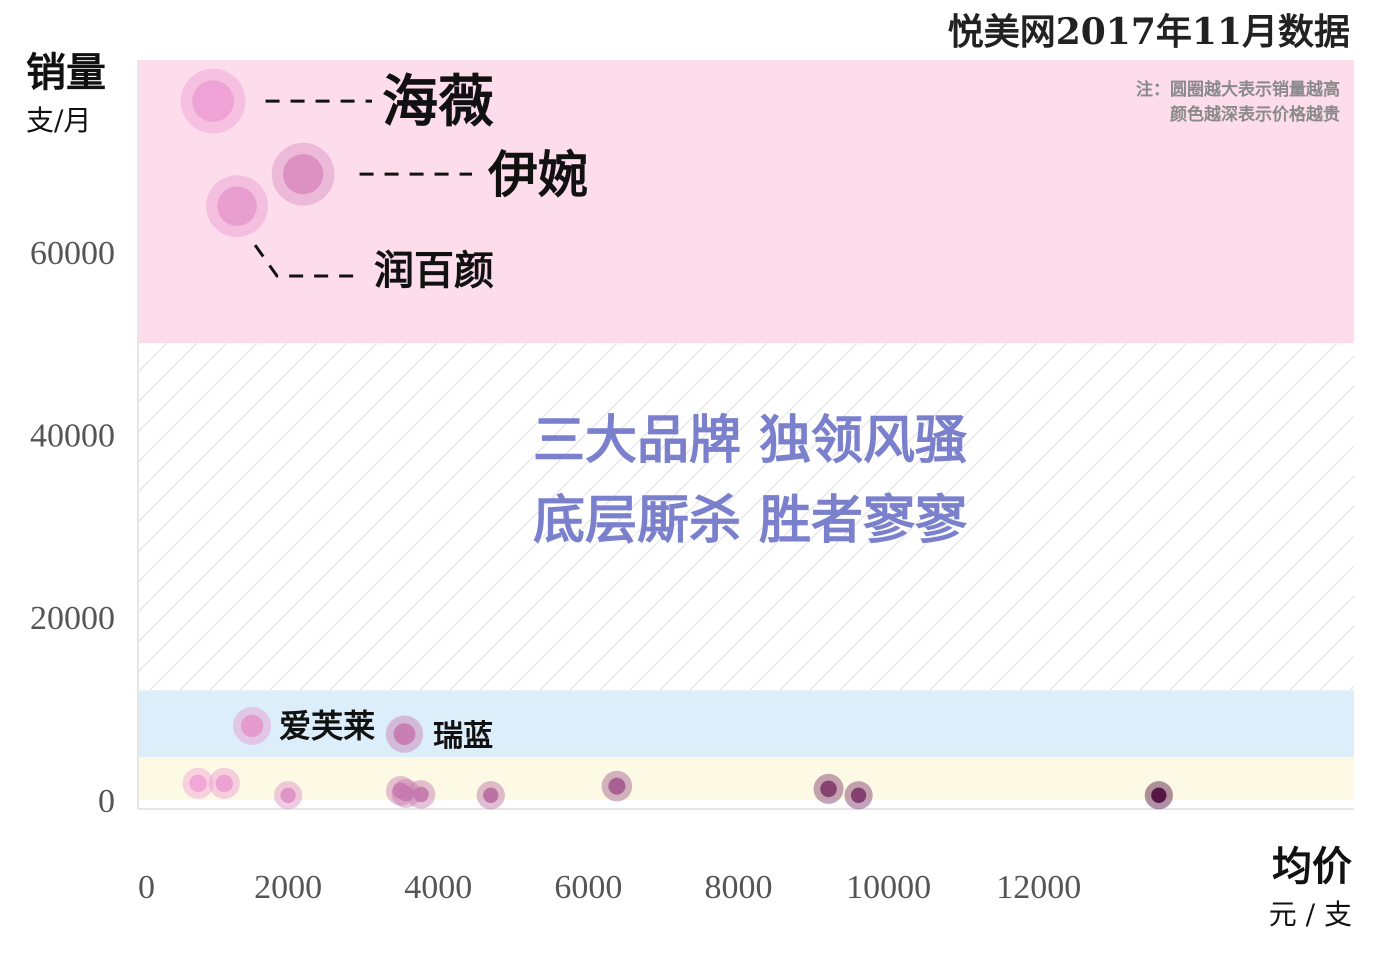  What do you see at coordinates (1238, 89) in the screenshot?
I see `note-line-1: 注：圆圈越大表示销量越高` at bounding box center [1238, 89].